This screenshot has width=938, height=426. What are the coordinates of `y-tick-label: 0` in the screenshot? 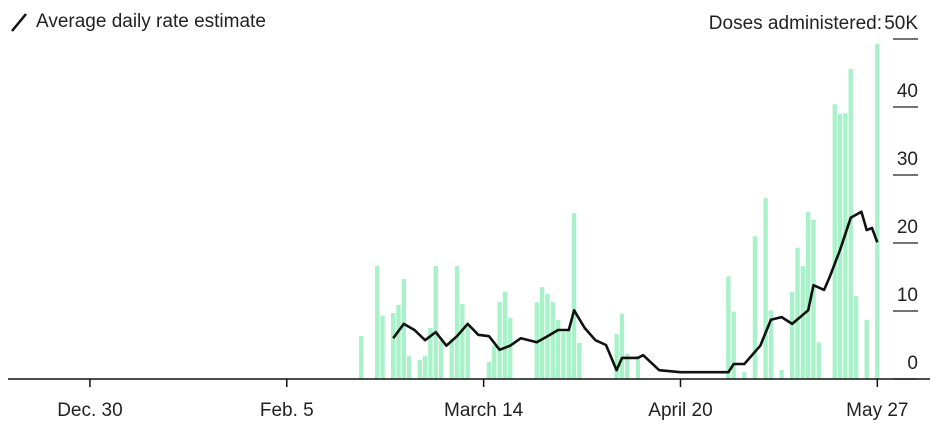 It's located at (912, 363).